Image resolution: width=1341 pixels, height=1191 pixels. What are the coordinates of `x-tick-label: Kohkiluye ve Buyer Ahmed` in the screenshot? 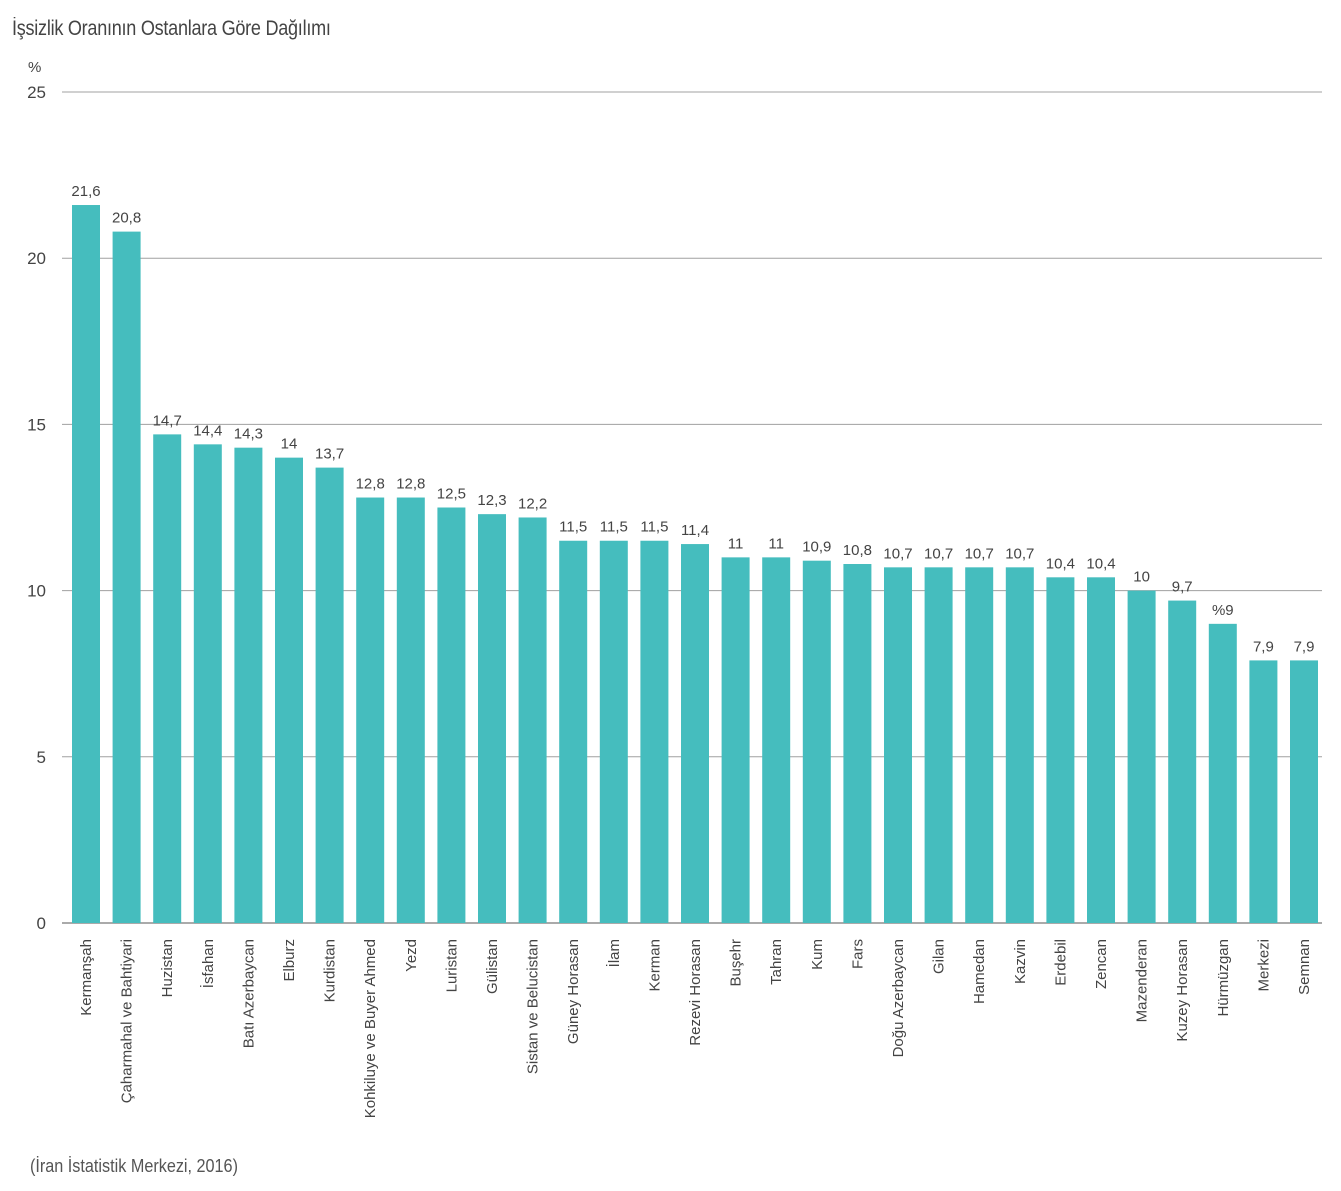 It's located at (370, 1028).